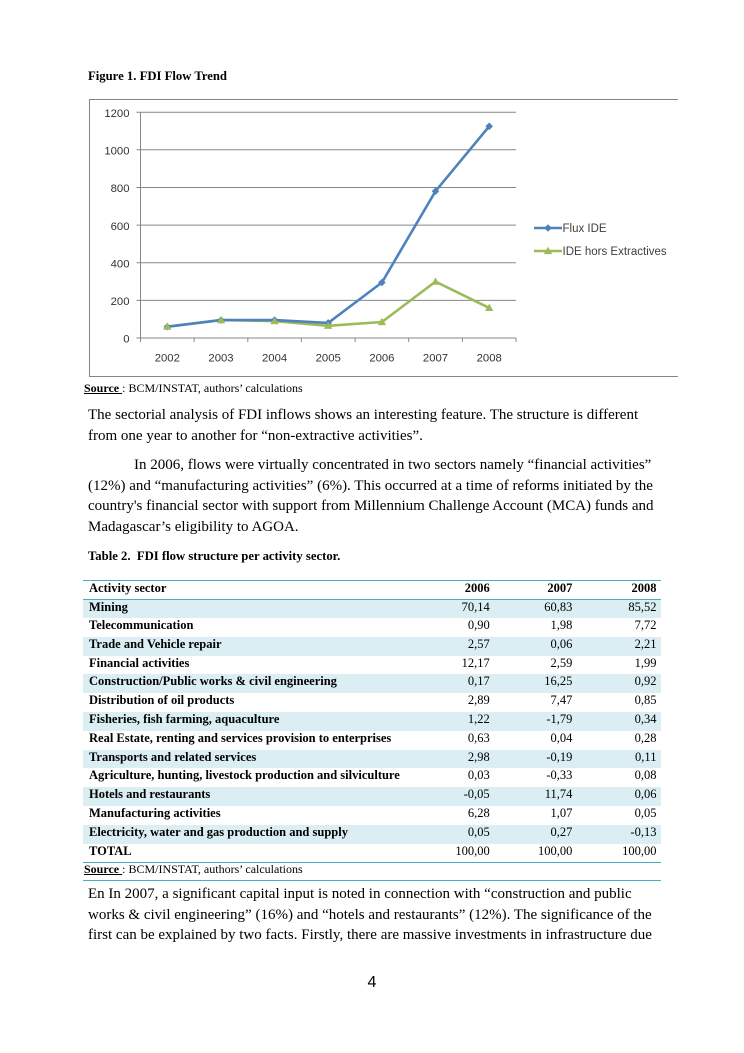 This screenshot has height=1053, width=744. What do you see at coordinates (126, 340) in the screenshot?
I see `svg-text: 0` at bounding box center [126, 340].